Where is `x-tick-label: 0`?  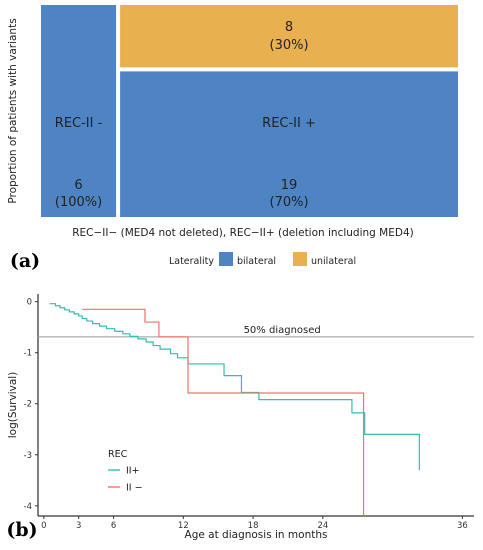
x-tick-label: 0 is located at coordinates (43, 526).